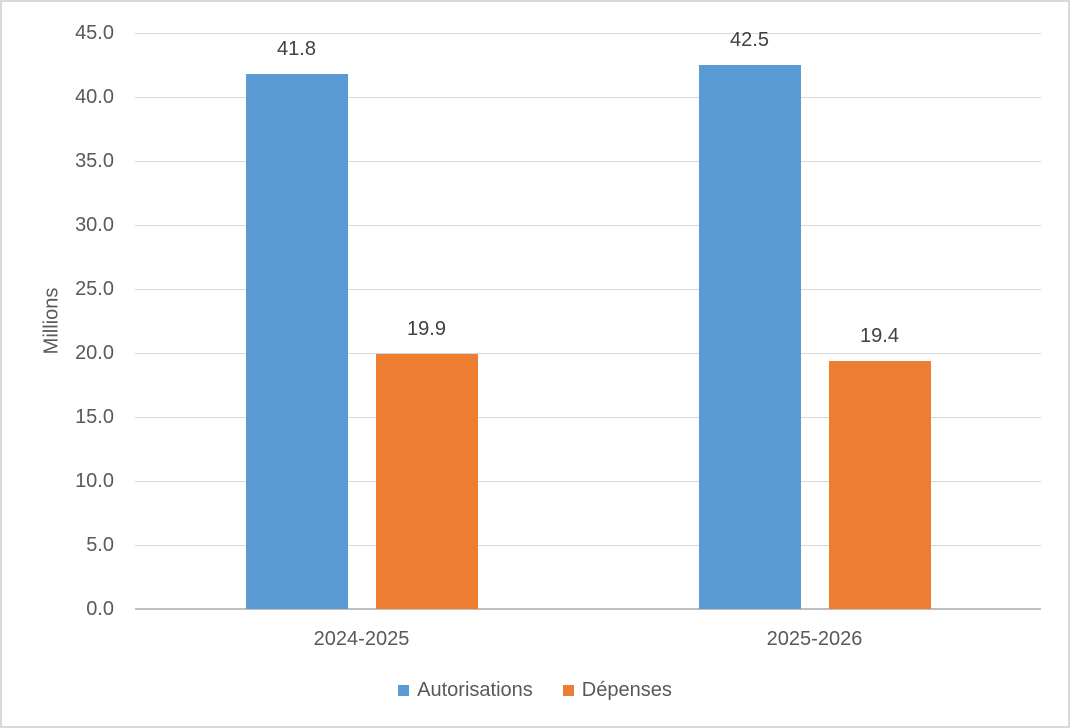 The width and height of the screenshot is (1070, 728). I want to click on y-tick-label: 0.0, so click(100, 609).